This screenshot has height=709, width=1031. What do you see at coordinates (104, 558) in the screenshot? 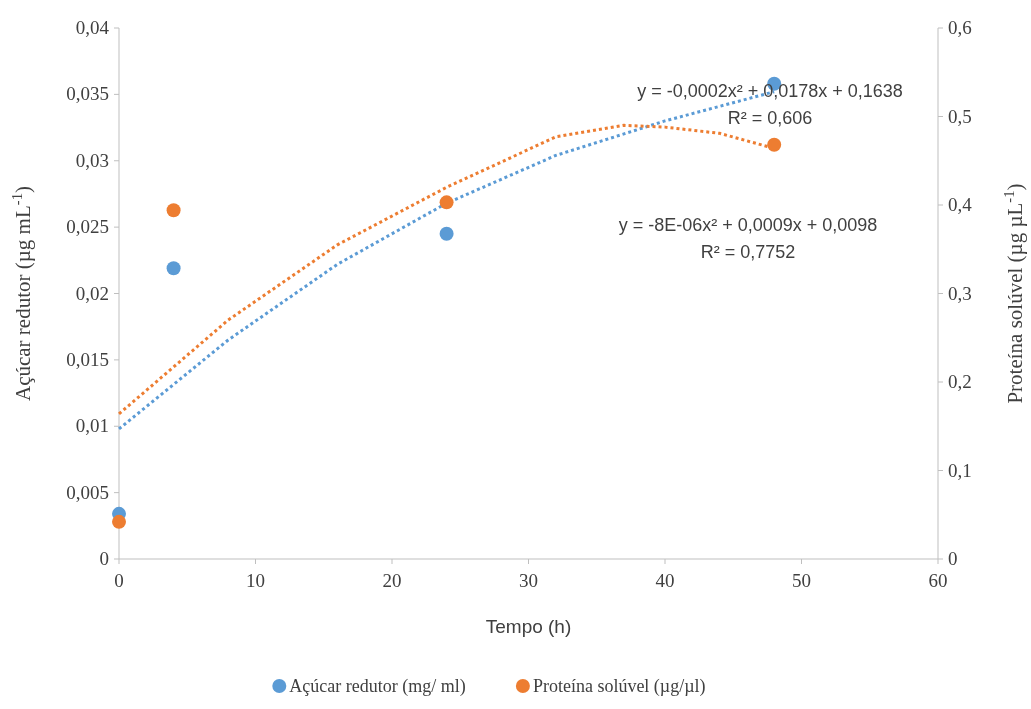
I see `y-tick-label: 0` at bounding box center [104, 558].